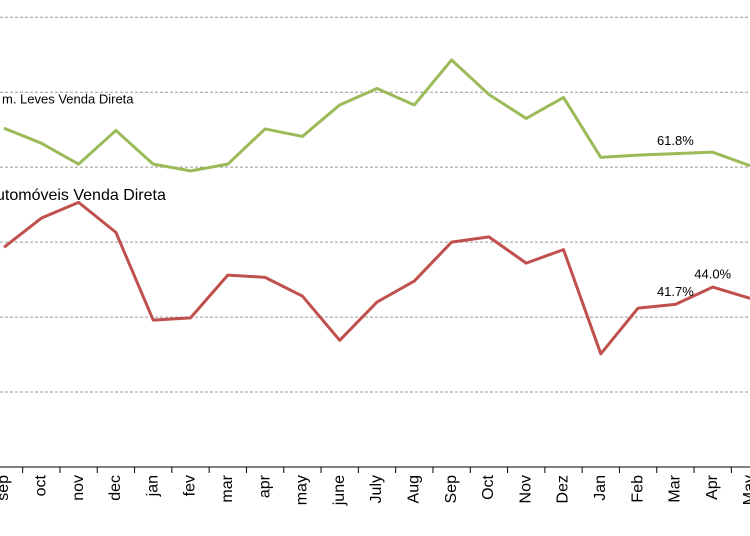  Describe the element at coordinates (190, 485) in the screenshot. I see `x-tick-label: fev` at that location.